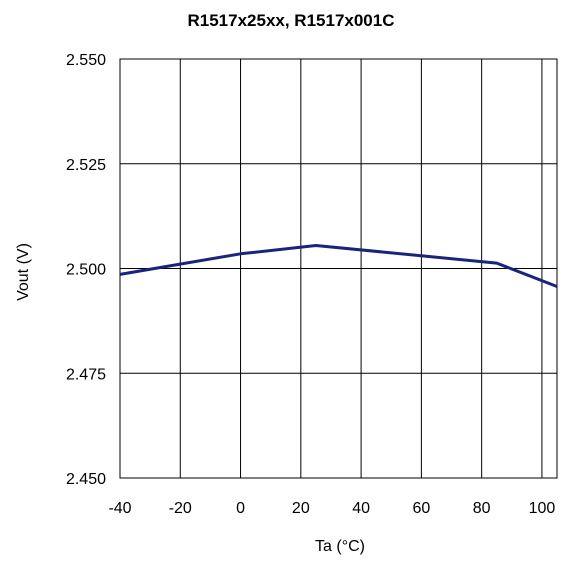 The image size is (566, 561). What do you see at coordinates (301, 508) in the screenshot?
I see `x-tick-label: 20` at bounding box center [301, 508].